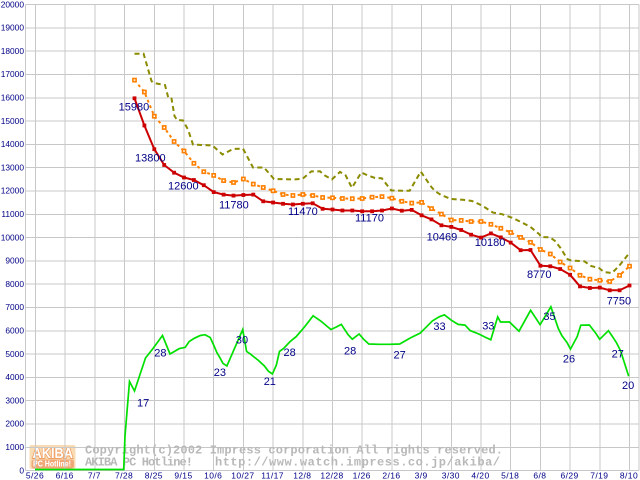  Describe the element at coordinates (65, 475) in the screenshot. I see `svg-text: 6/16` at that location.